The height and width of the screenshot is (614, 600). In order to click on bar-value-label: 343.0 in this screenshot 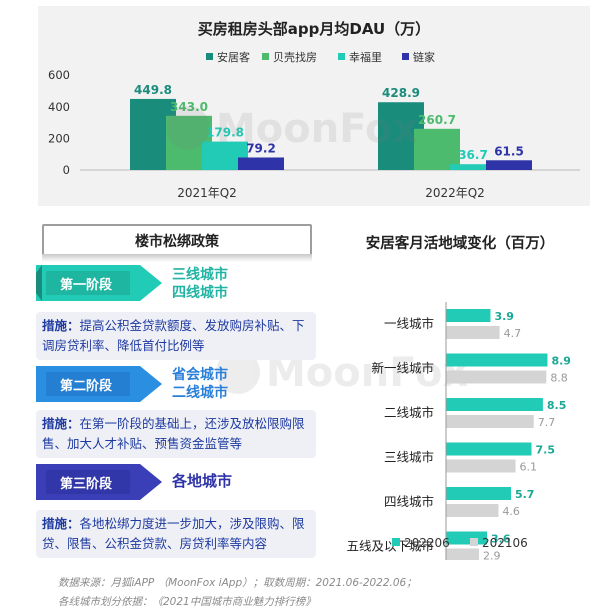, I will do `click(189, 107)`.